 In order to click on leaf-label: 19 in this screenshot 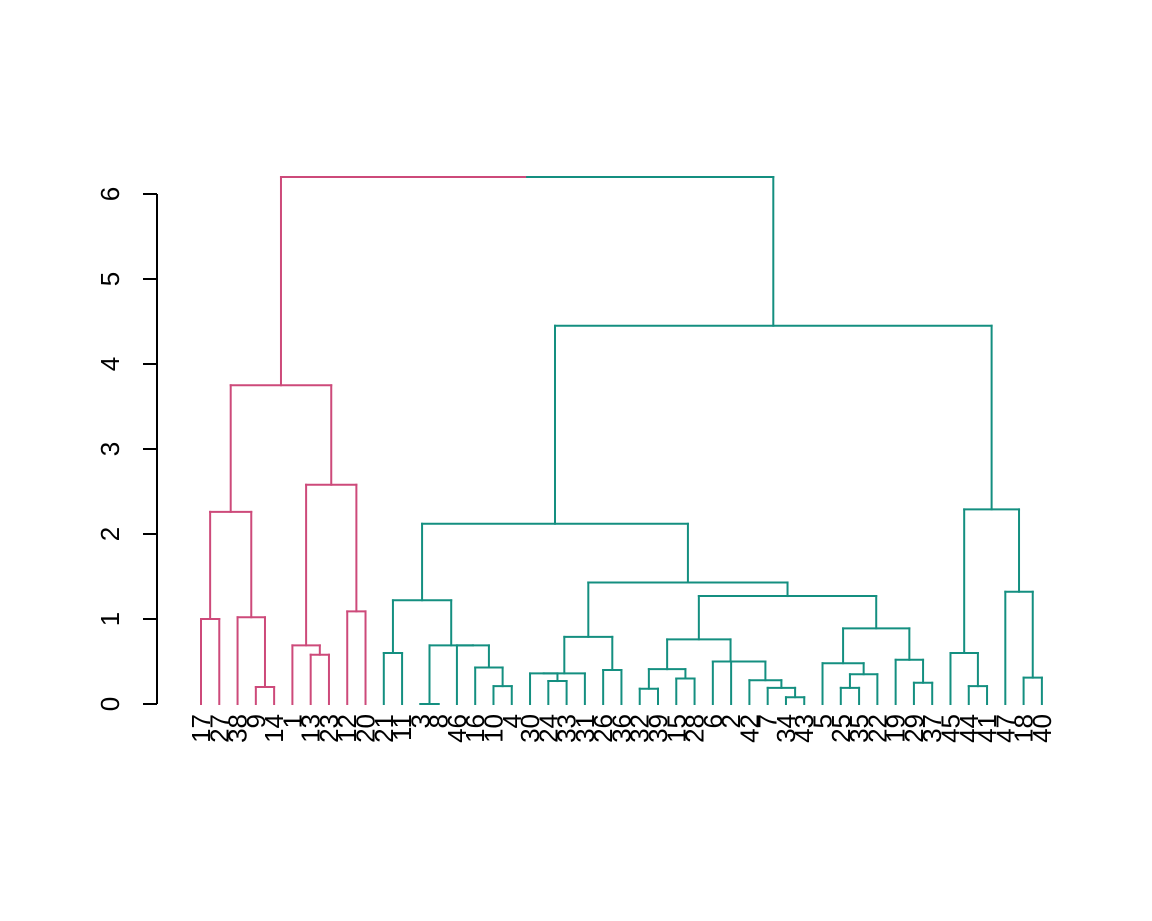, I will do `click(896, 728)`.